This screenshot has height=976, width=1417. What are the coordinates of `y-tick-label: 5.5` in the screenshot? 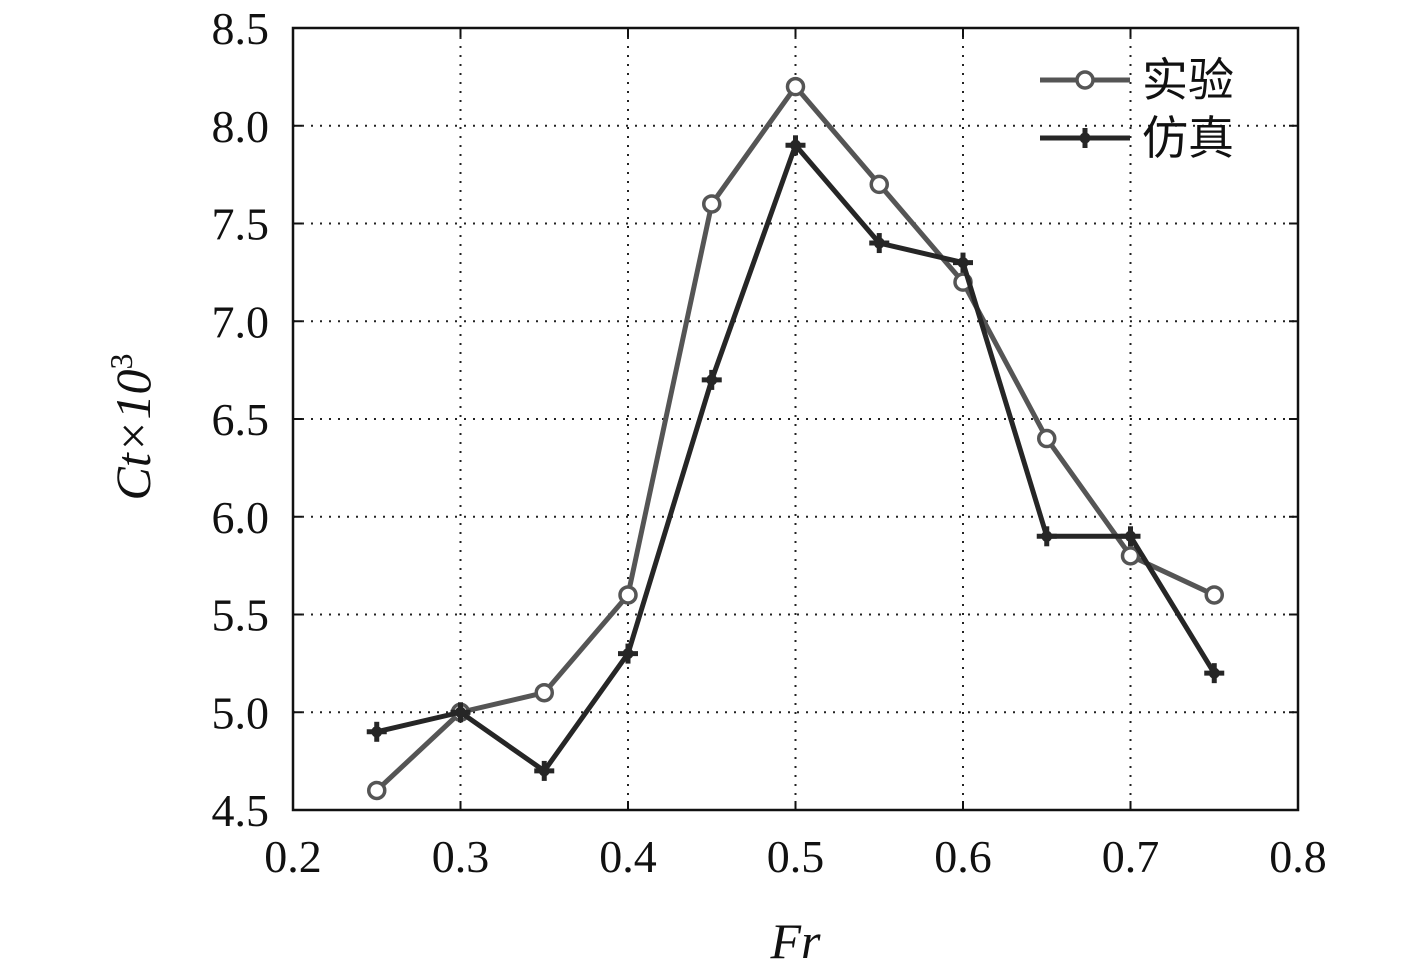 It's located at (241, 615).